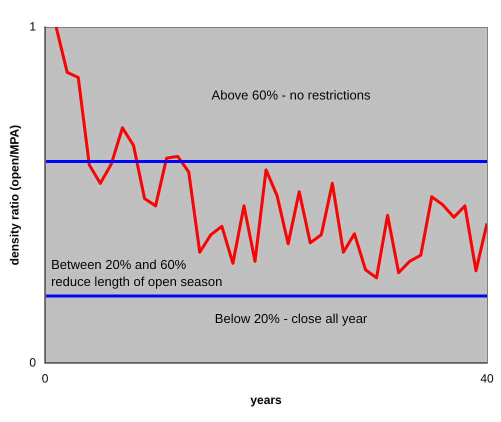 This screenshot has height=422, width=501. Describe the element at coordinates (292, 95) in the screenshot. I see `annotation: Above 60% - no restrictions` at that location.